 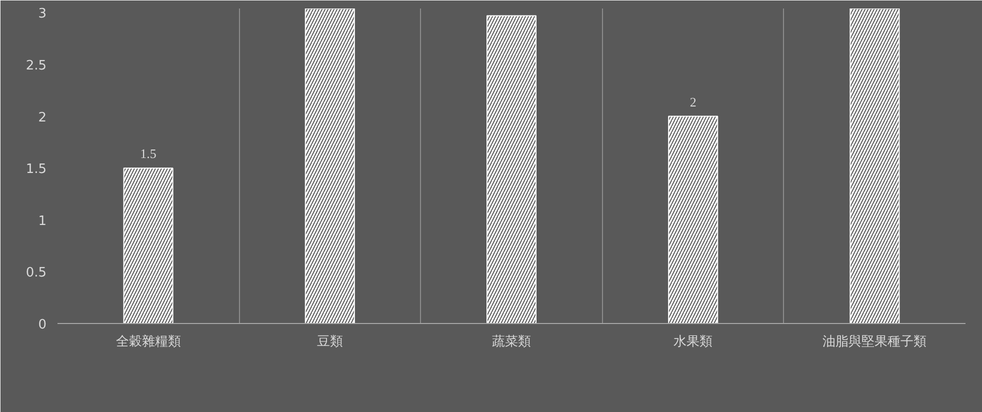 I want to click on data-label: 1.5, so click(x=148, y=154).